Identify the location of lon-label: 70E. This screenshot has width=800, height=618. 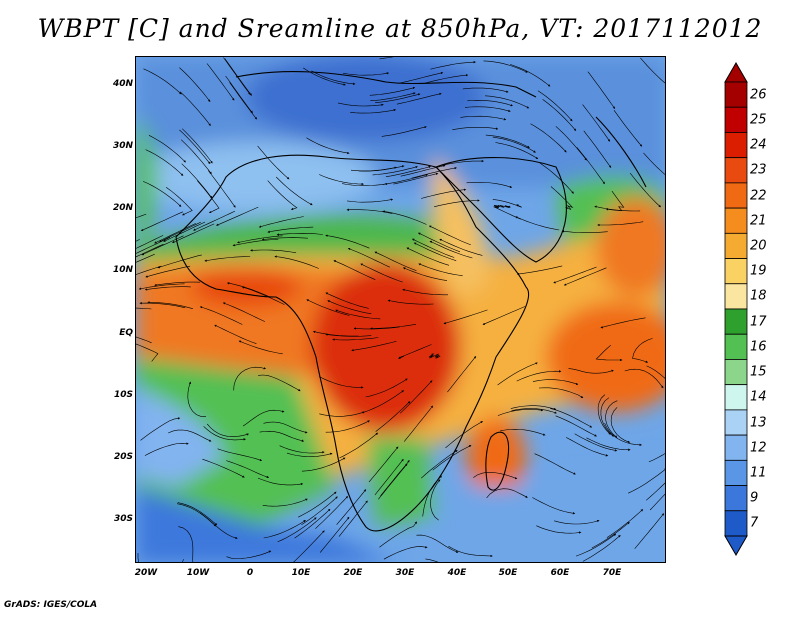
(612, 573).